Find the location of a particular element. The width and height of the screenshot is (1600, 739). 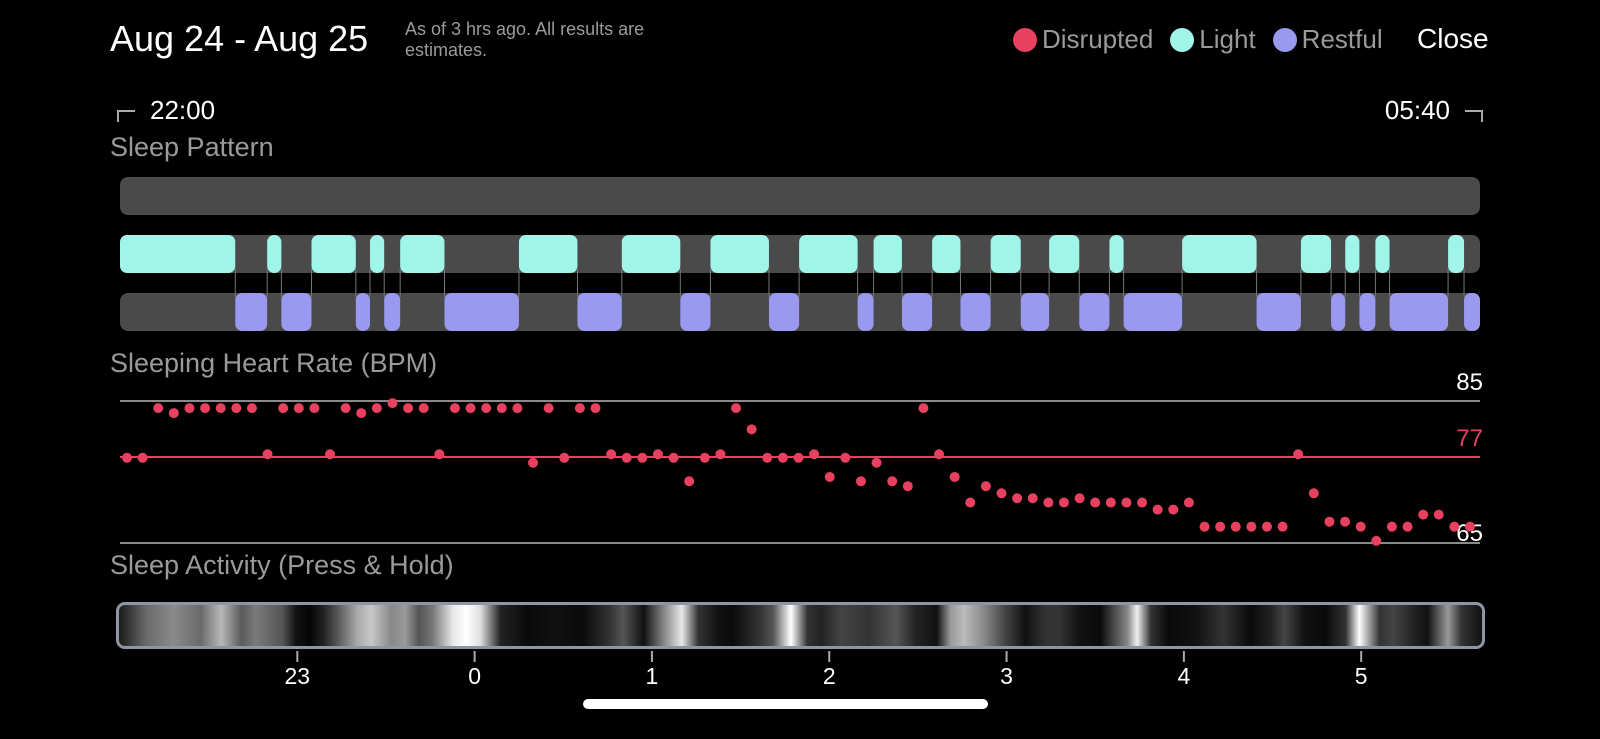

sleep-activity-bar is located at coordinates (800, 625).